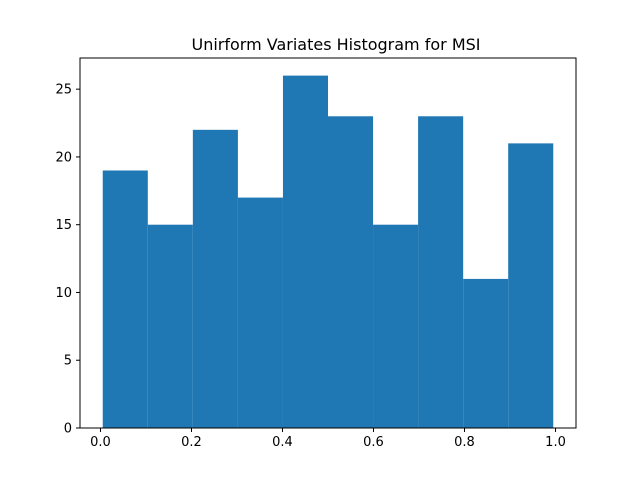  Describe the element at coordinates (68, 361) in the screenshot. I see `y-tick-label: 5` at that location.